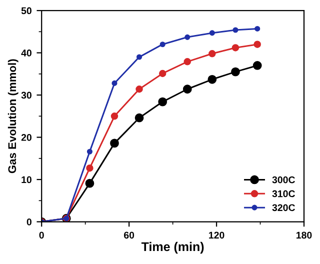 The image size is (320, 264). What do you see at coordinates (26, 137) in the screenshot?
I see `y-tick-label: 20` at bounding box center [26, 137].